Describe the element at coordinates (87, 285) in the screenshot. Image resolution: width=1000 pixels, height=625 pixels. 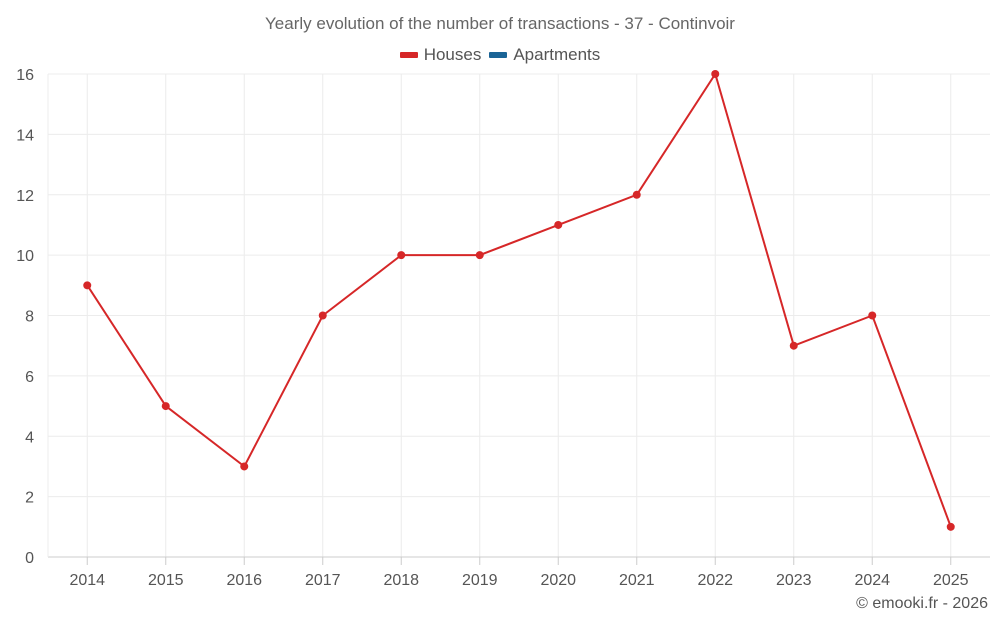
I see `houses-point-2014` at that location.